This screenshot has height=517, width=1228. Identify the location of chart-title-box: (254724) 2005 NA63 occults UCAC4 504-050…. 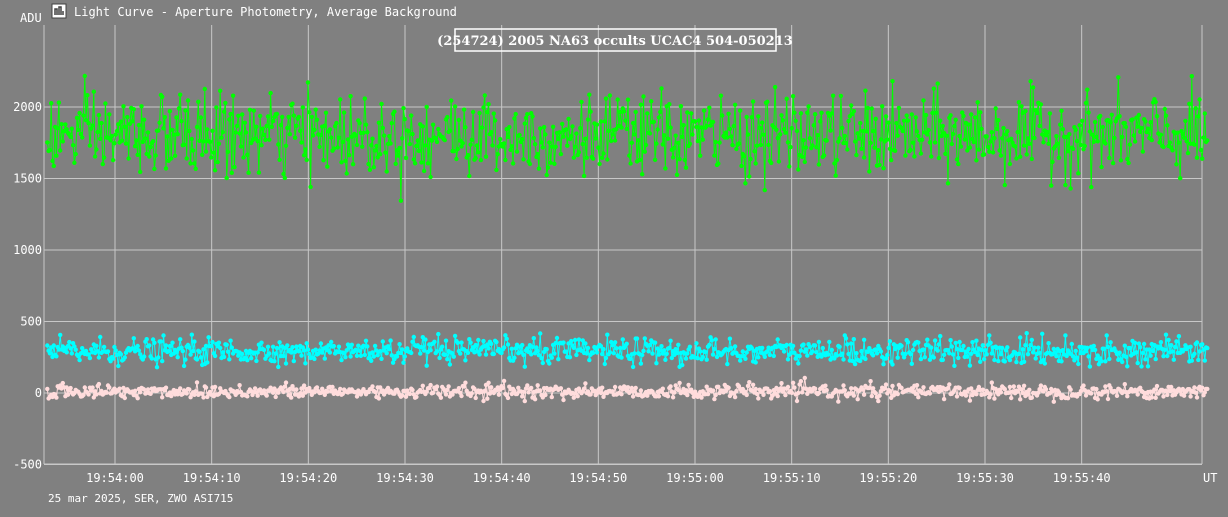
(615, 40).